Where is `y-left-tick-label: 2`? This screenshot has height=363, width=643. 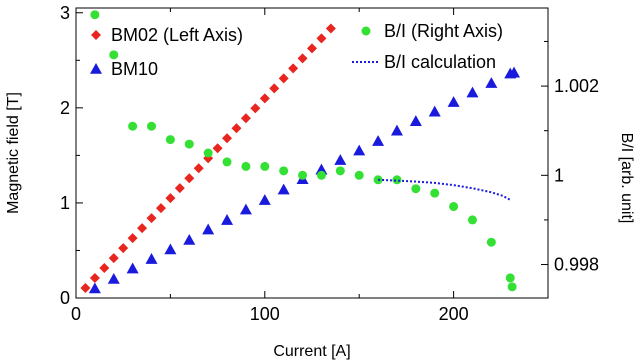
y-left-tick-label: 2 is located at coordinates (65, 108).